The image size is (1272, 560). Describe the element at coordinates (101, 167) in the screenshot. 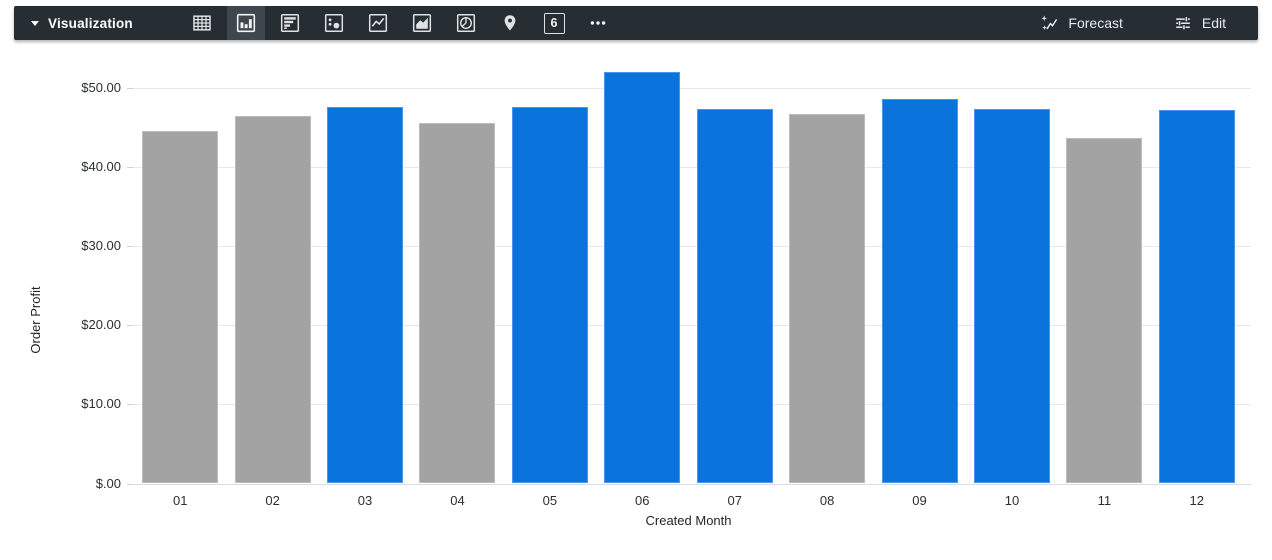

I see `y-tick-label: $40.00` at that location.